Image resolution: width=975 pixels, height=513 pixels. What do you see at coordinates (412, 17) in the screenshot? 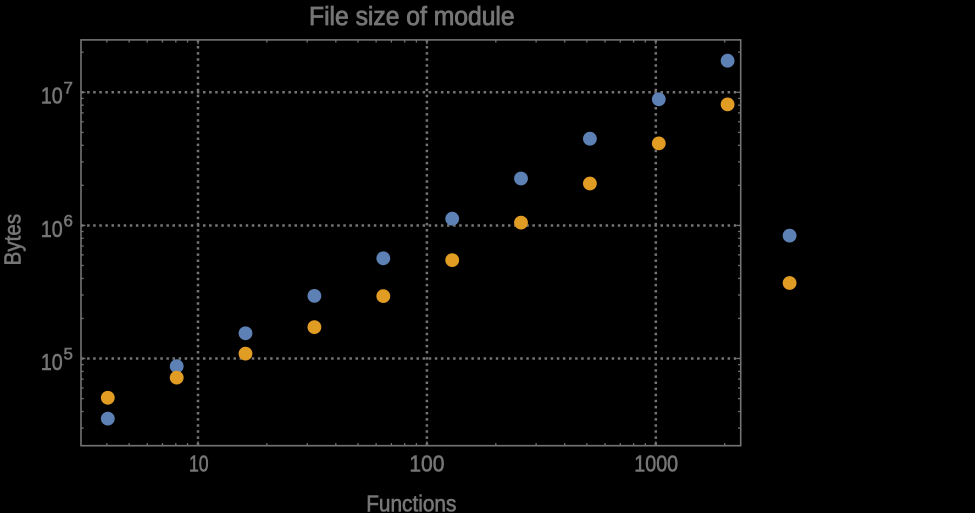
I see `svg-text: File size of module` at bounding box center [412, 17].